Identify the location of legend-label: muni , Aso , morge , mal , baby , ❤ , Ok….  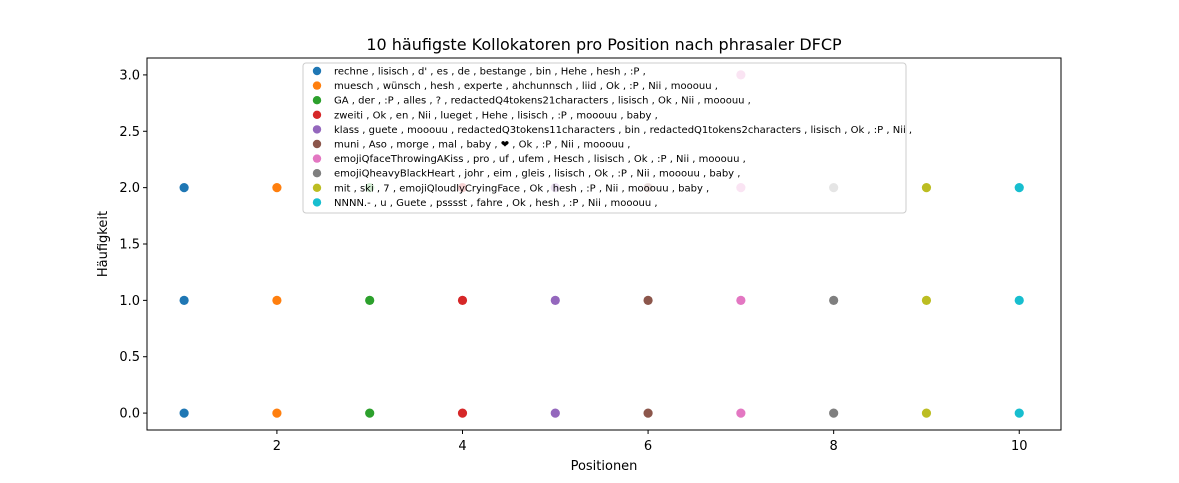
(482, 145).